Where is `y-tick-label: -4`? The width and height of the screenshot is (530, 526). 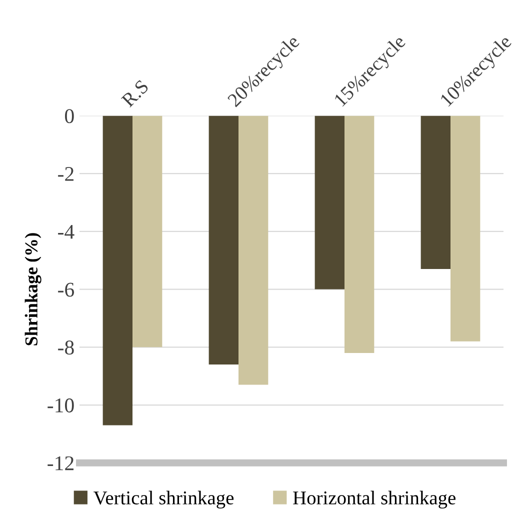 y-tick-label: -4 is located at coordinates (66, 231).